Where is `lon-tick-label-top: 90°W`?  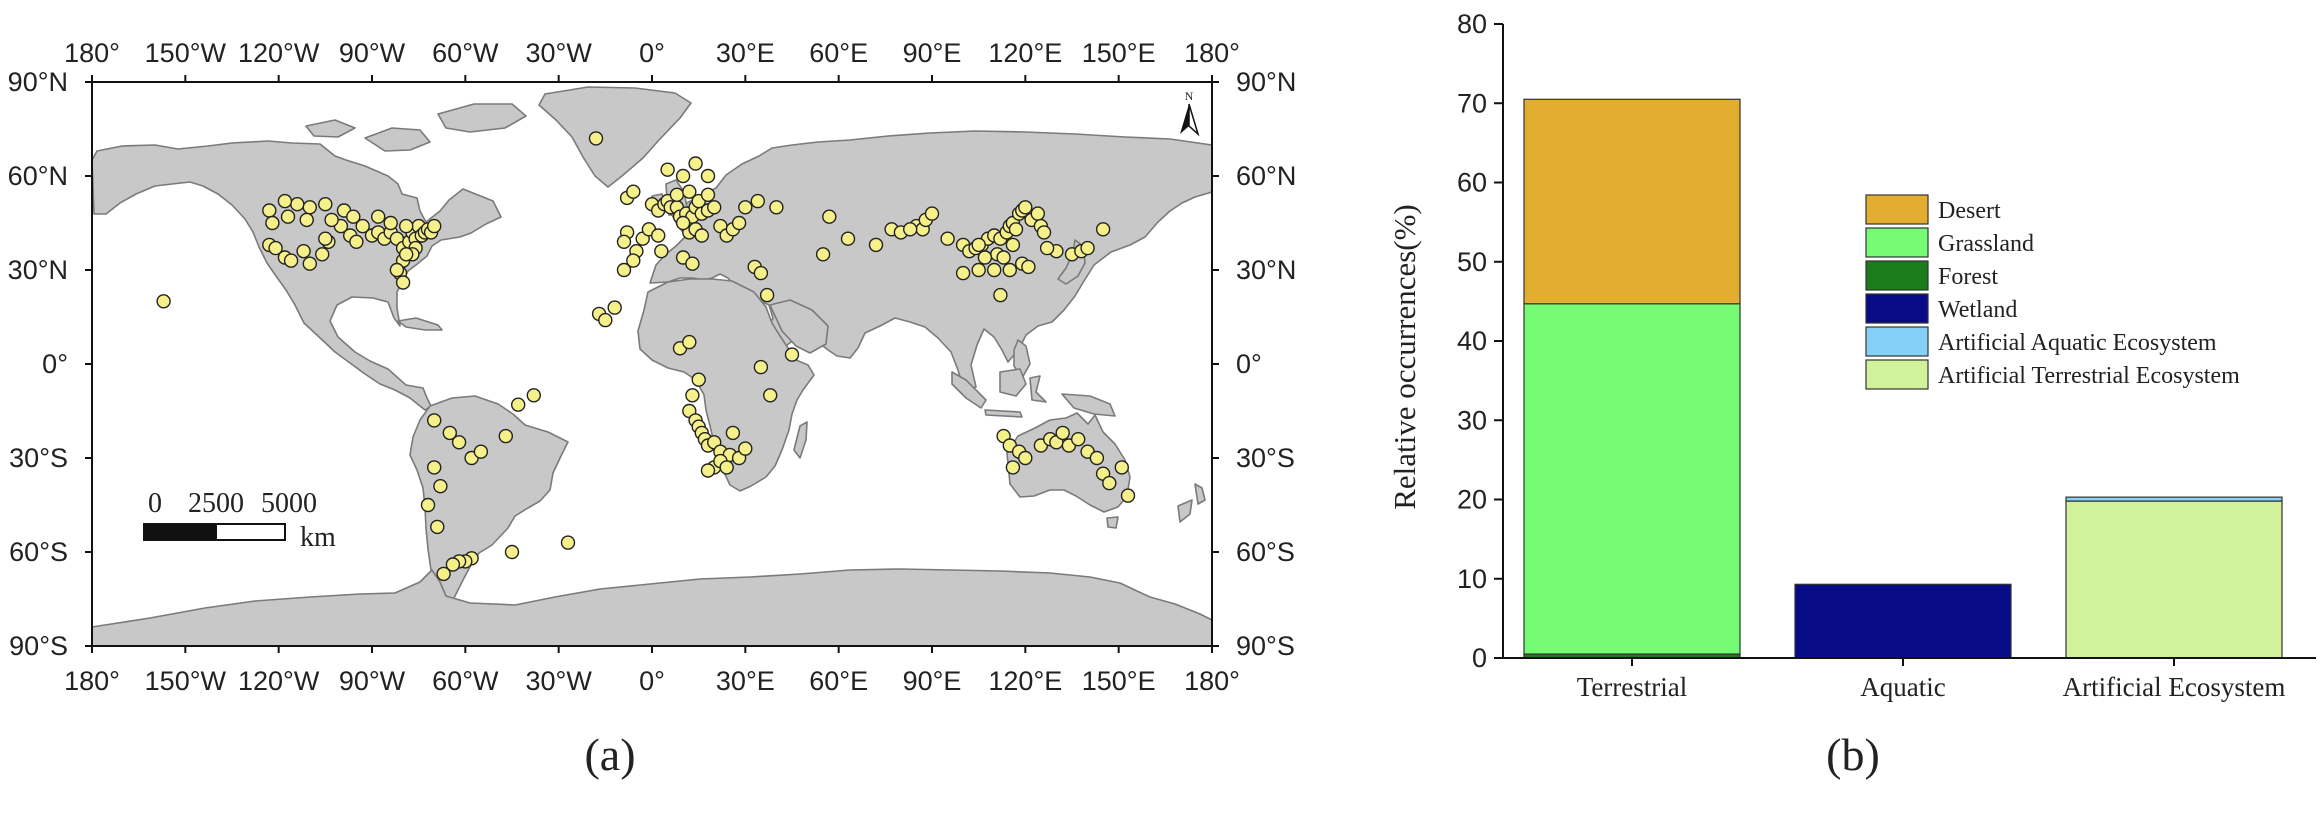
lon-tick-label-top: 90°W is located at coordinates (372, 53).